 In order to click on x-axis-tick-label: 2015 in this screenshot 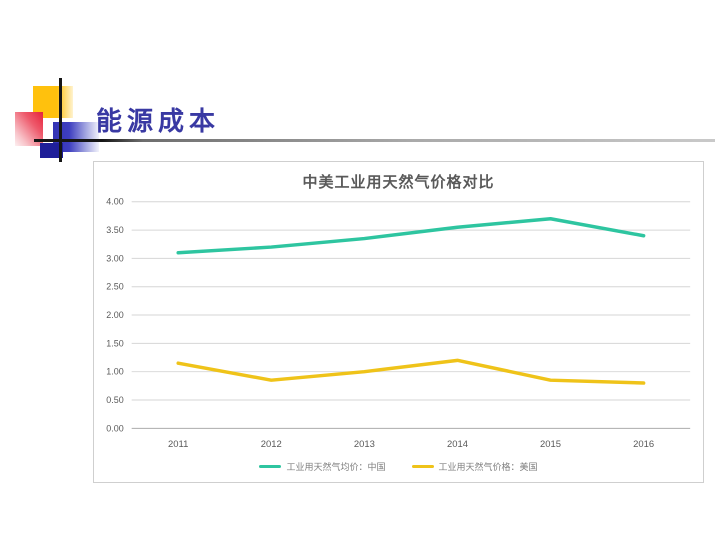, I will do `click(550, 444)`.